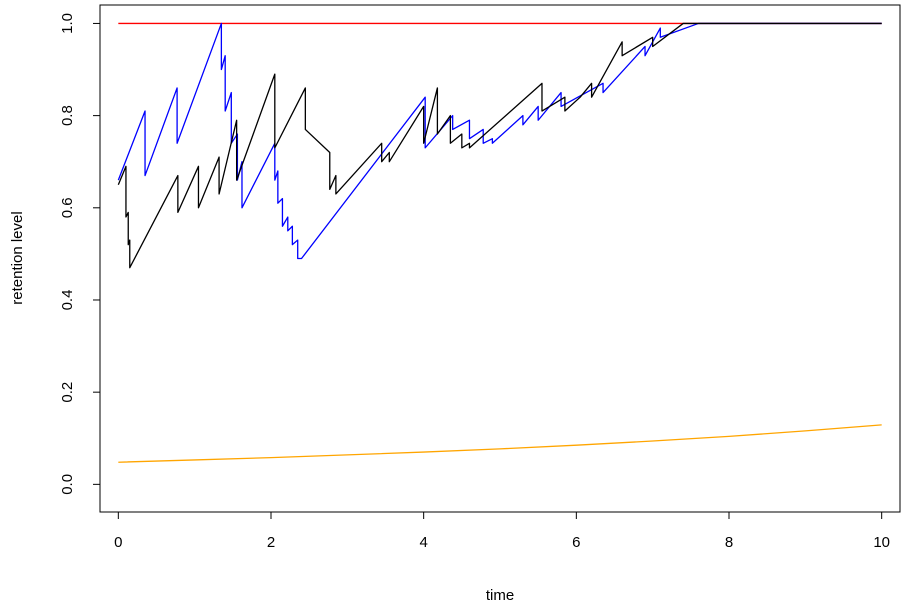 This screenshot has width=914, height=607. What do you see at coordinates (80, 254) in the screenshot?
I see `y-axis: 0.0 0.2 0.4 0.6 0.8 1.0` at bounding box center [80, 254].